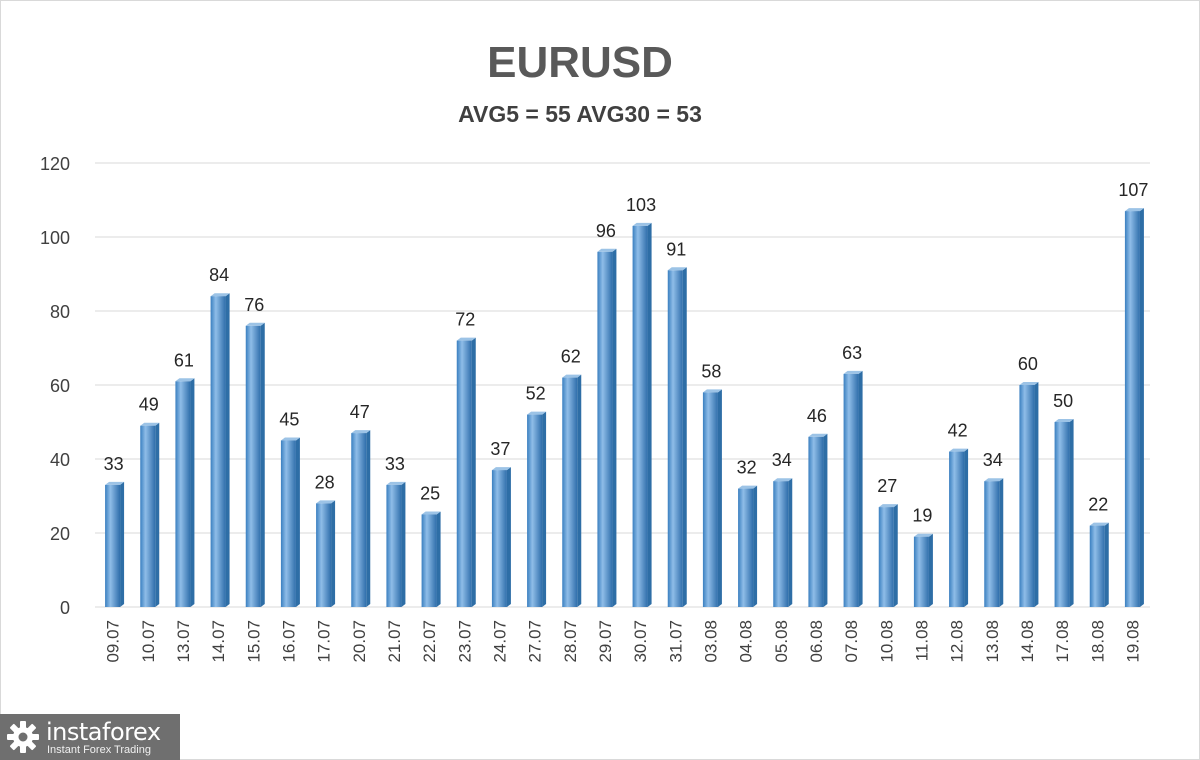 This screenshot has height=760, width=1200. Describe the element at coordinates (640, 641) in the screenshot. I see `x-tick-label: 30.07` at that location.